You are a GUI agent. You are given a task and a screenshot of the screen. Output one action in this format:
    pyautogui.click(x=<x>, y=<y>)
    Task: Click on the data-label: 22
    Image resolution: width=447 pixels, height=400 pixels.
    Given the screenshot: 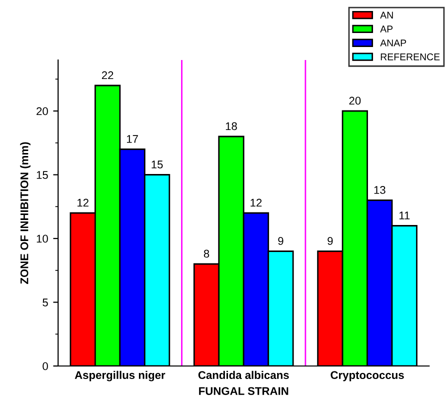 What is the action you would take?
    pyautogui.click(x=108, y=75)
    